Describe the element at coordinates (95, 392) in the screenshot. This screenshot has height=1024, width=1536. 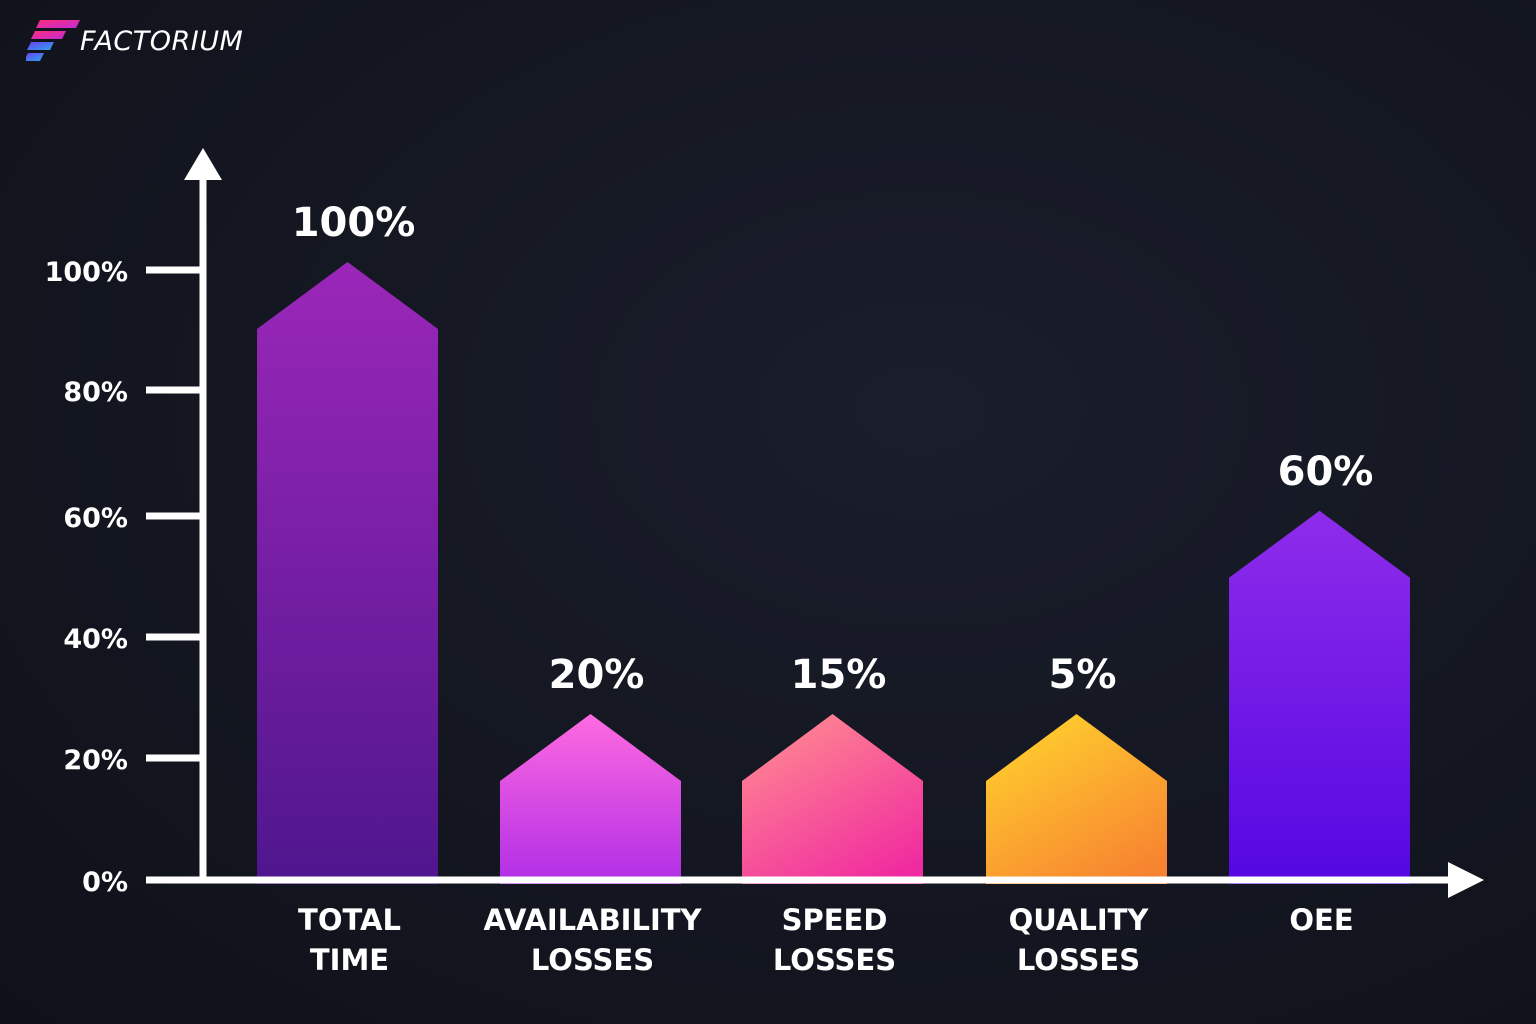
I see `y-tick-label: 80%` at that location.